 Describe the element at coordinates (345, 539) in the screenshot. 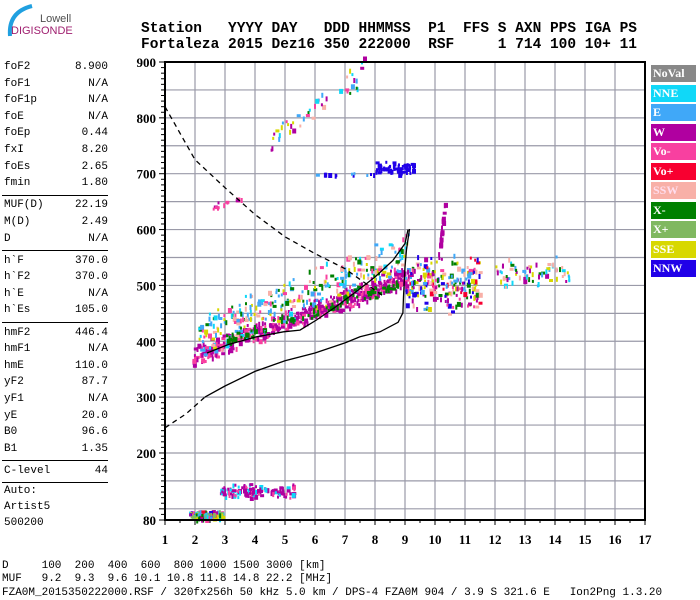

I see `x-tick-label: 7` at that location.